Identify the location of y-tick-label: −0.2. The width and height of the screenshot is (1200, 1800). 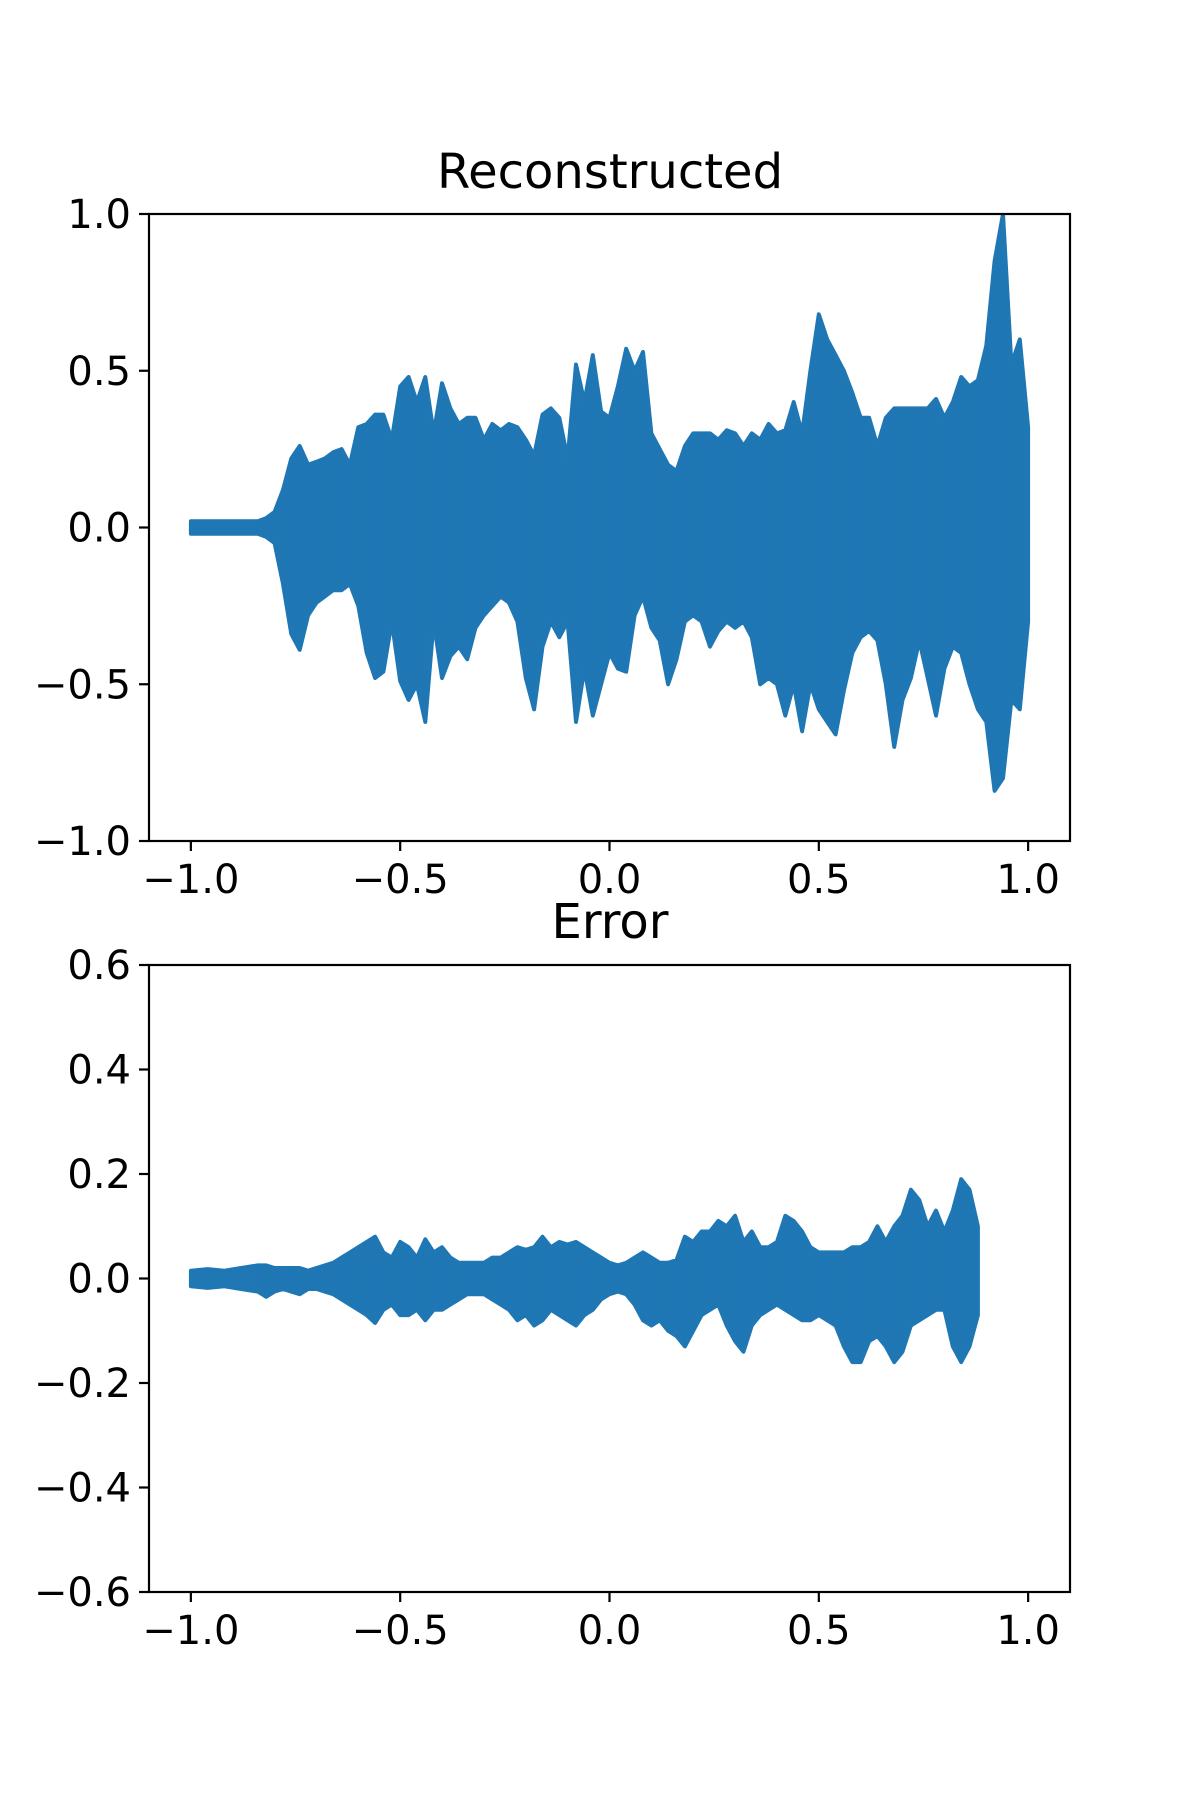
(82, 1384).